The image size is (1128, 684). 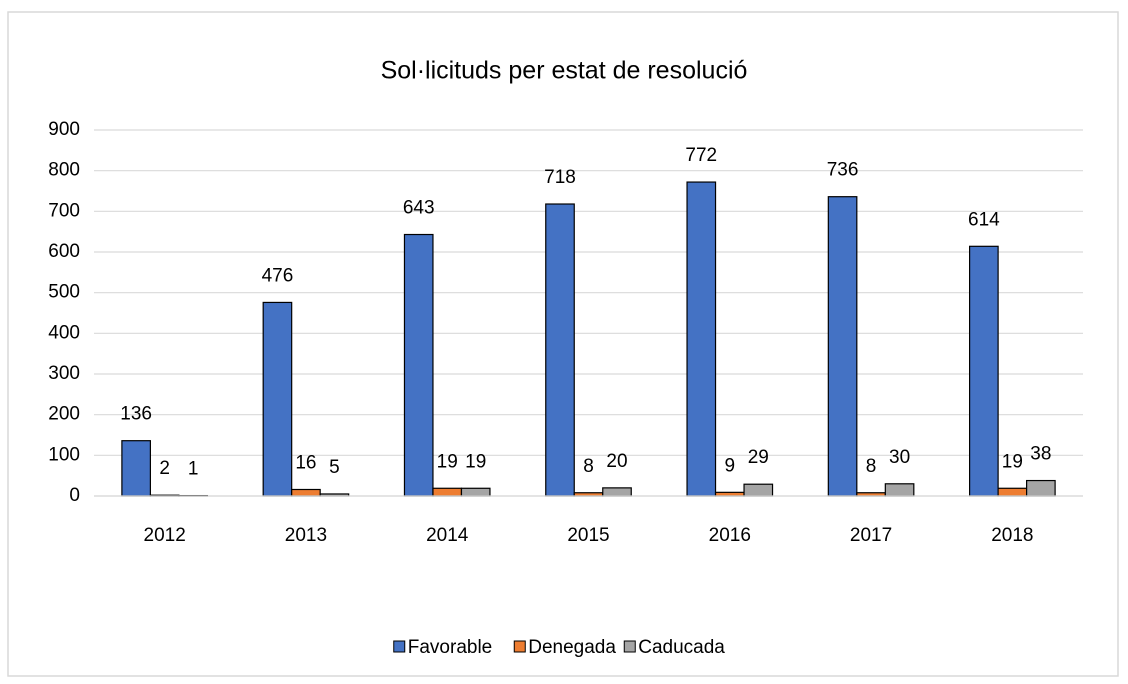 What do you see at coordinates (572, 647) in the screenshot?
I see `legend-label: Denegada` at bounding box center [572, 647].